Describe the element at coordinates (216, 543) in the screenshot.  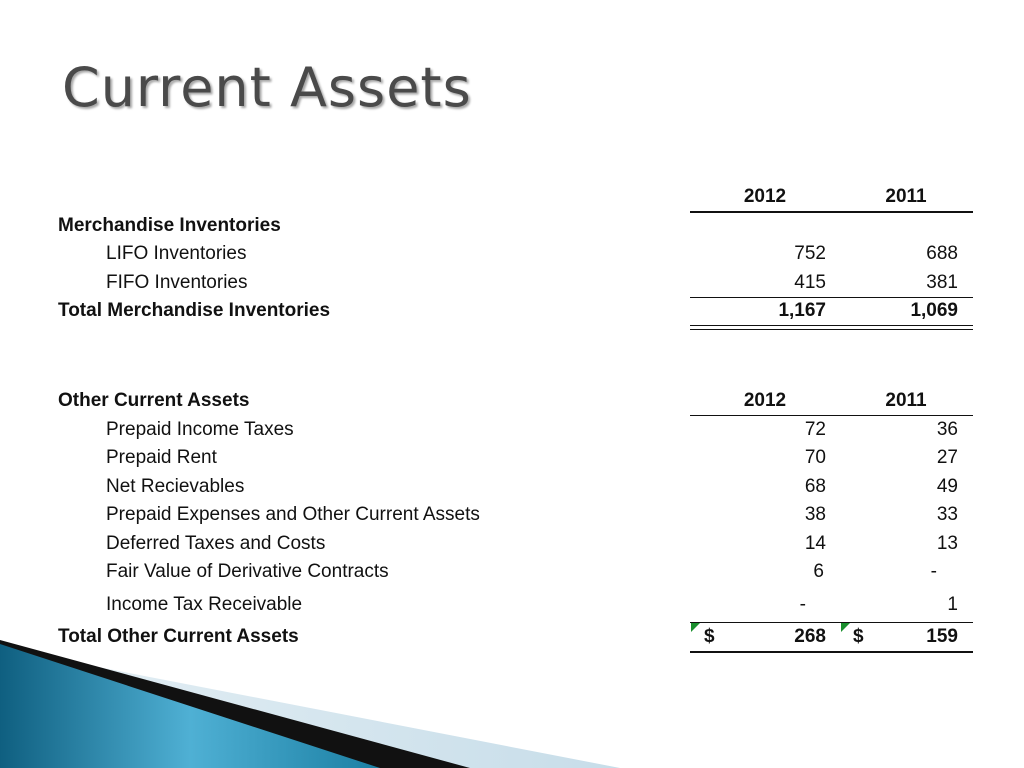
I see `row-label: Deferred Taxes and Costs` at that location.